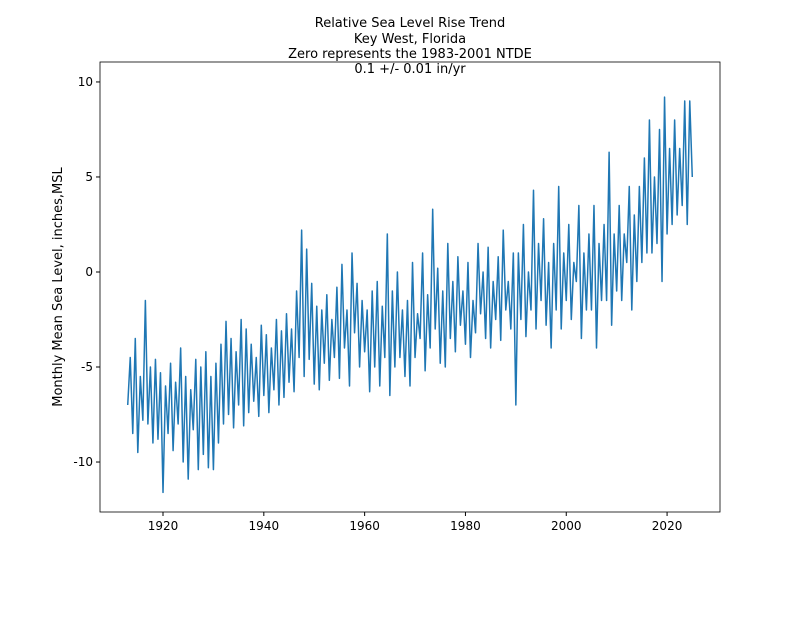  I want to click on x-tick-label: 1940, so click(264, 526).